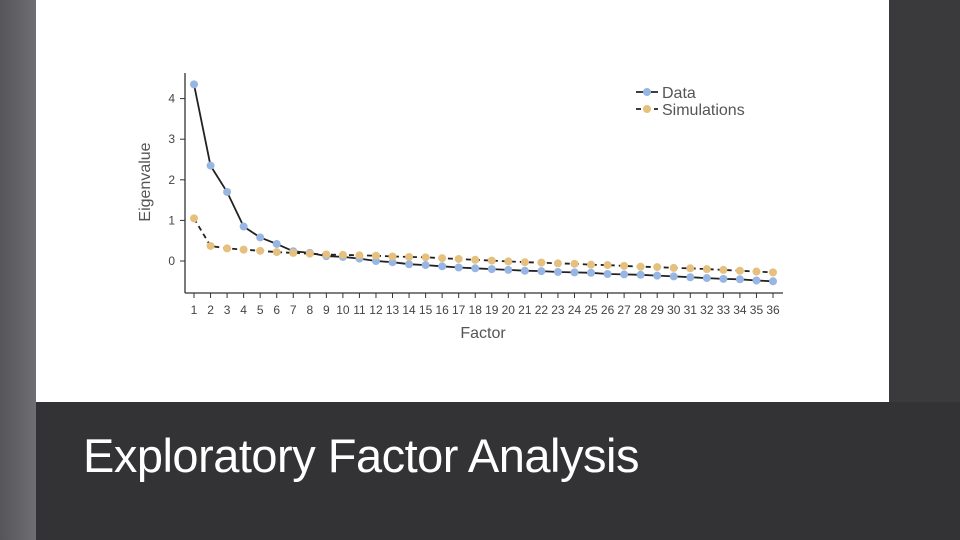 This screenshot has height=540, width=960. I want to click on x-tick-label: 31, so click(691, 310).